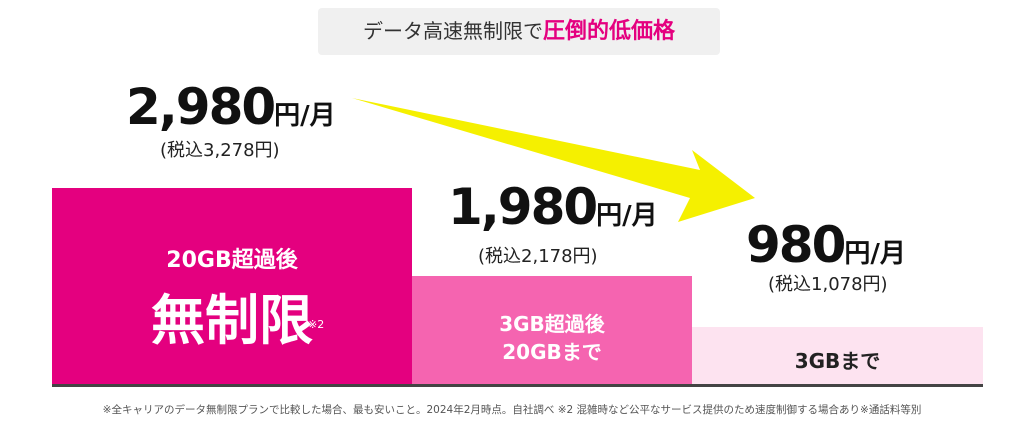 The width and height of the screenshot is (1024, 423). Describe the element at coordinates (452, 31) in the screenshot. I see `header-text: データ高速無制限で` at that location.